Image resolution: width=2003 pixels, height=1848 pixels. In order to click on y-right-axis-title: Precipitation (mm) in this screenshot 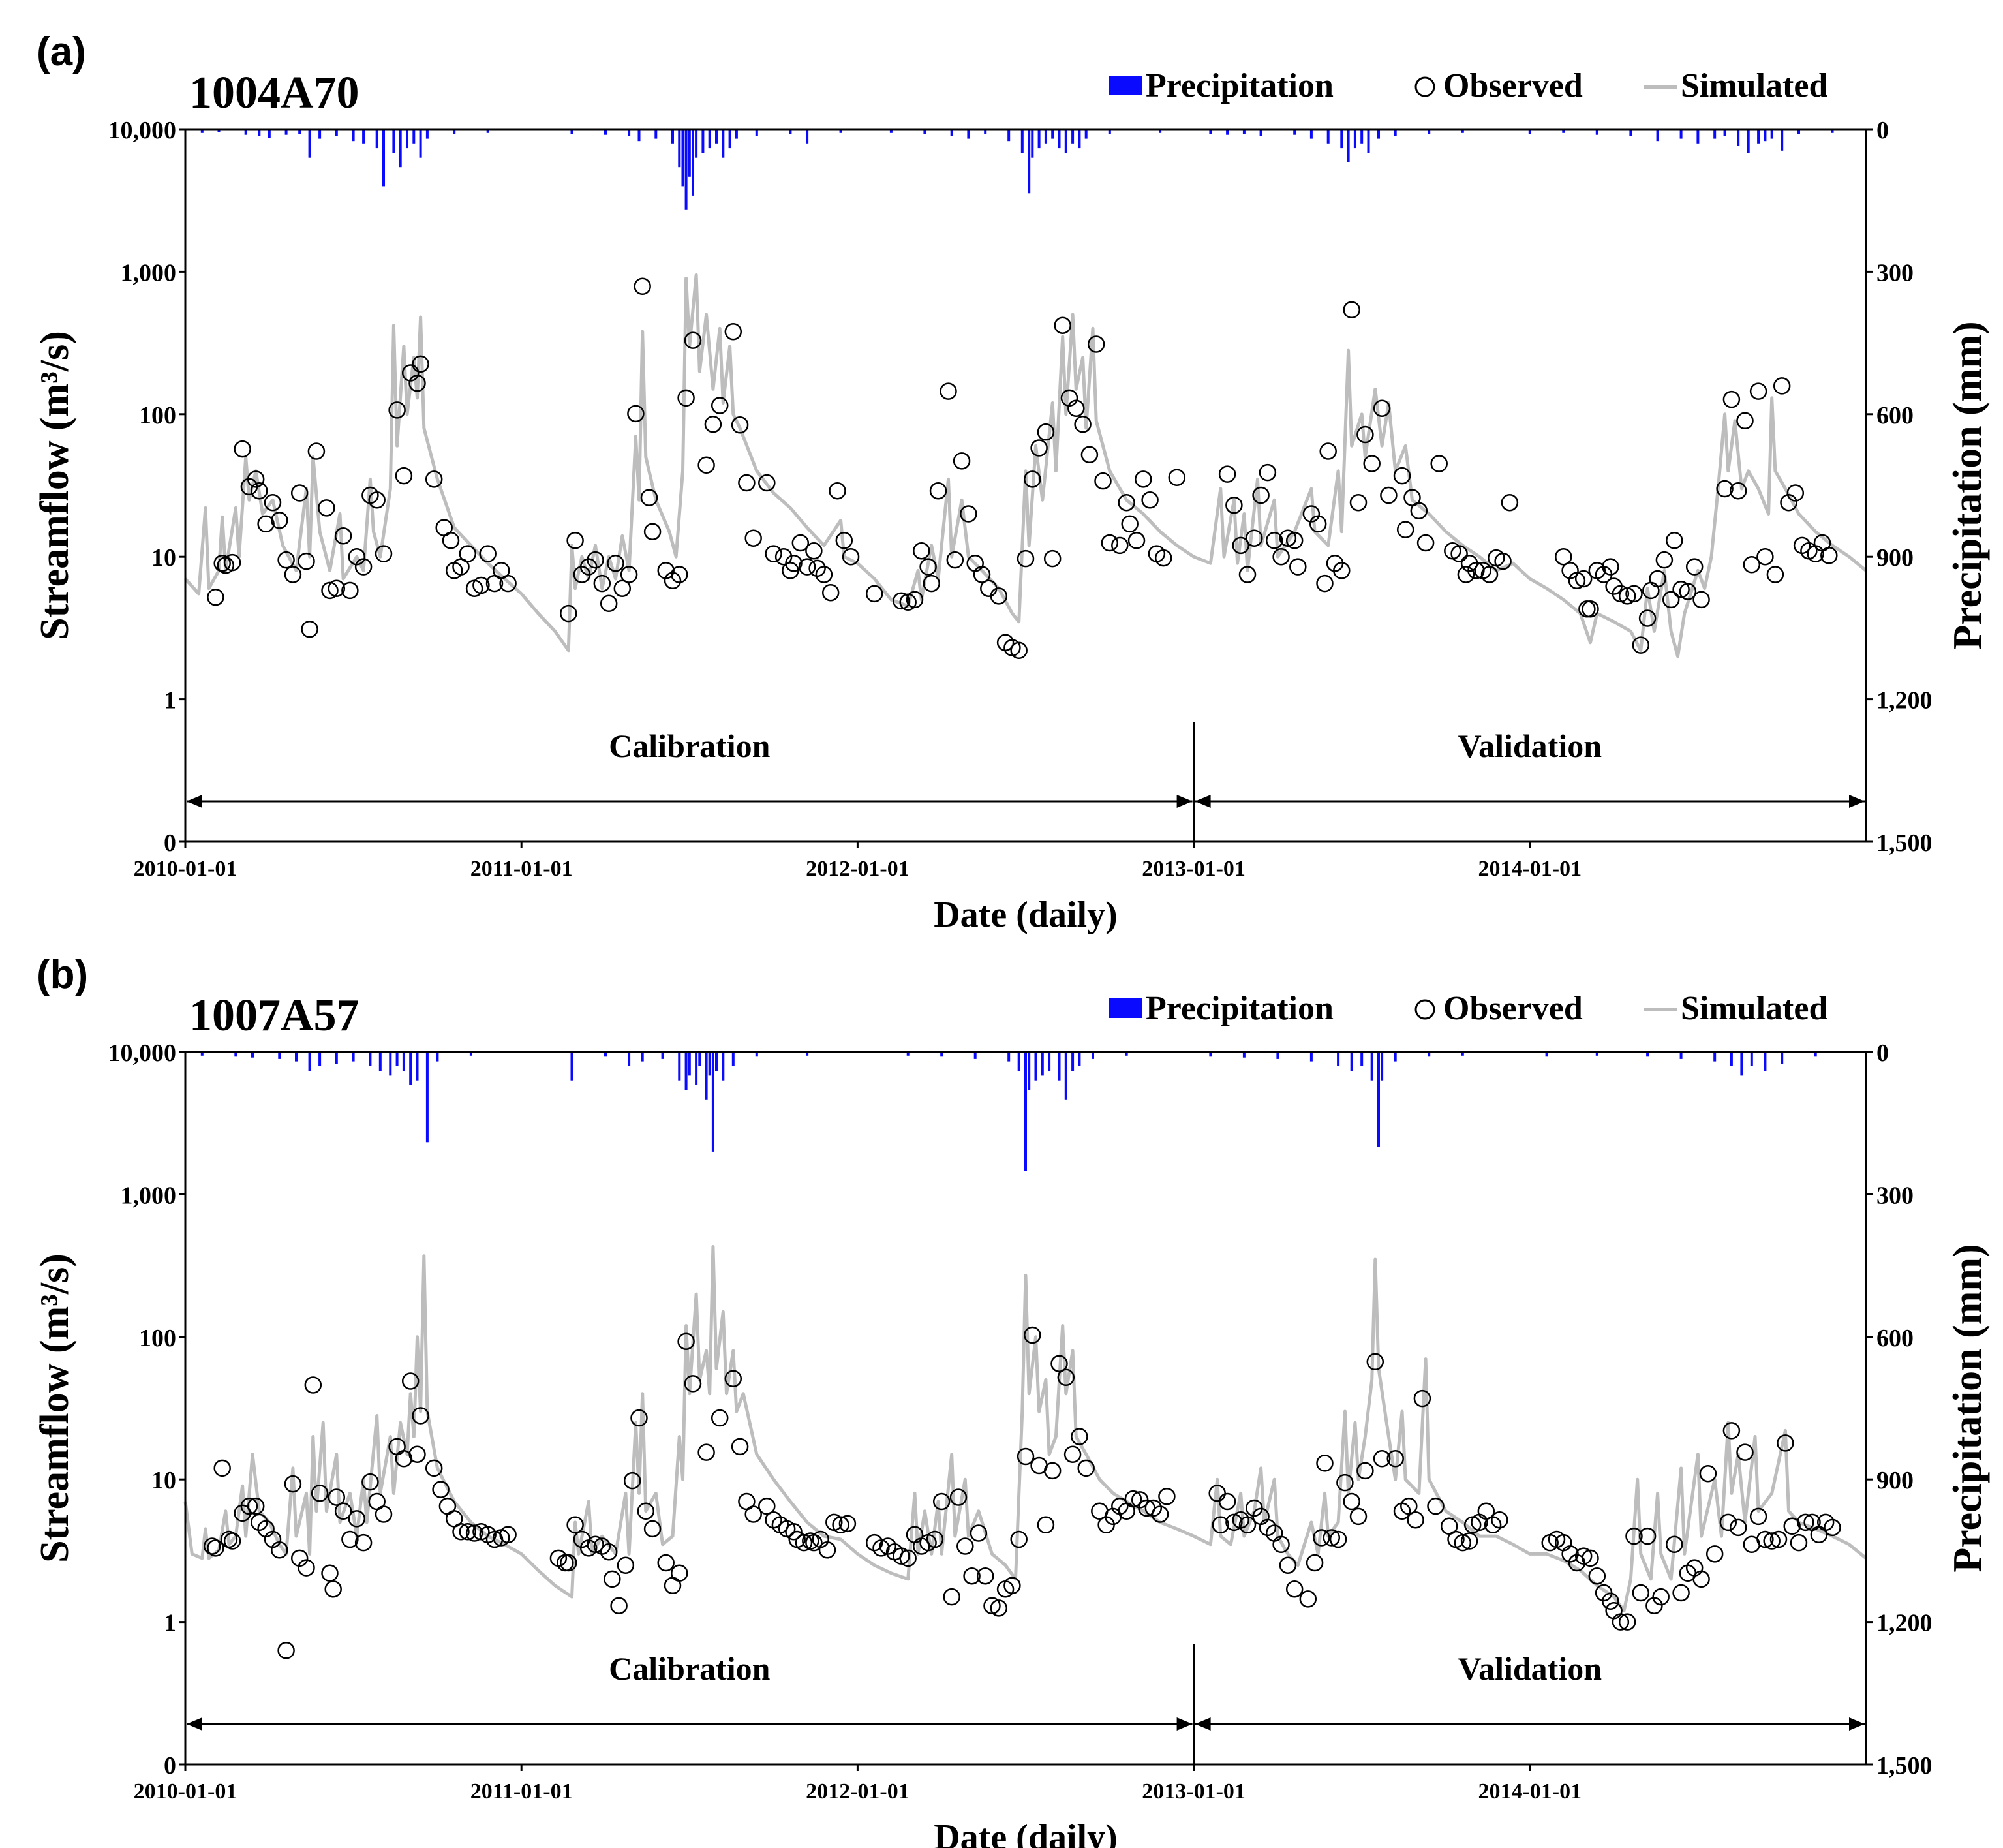, I will do `click(1968, 485)`.